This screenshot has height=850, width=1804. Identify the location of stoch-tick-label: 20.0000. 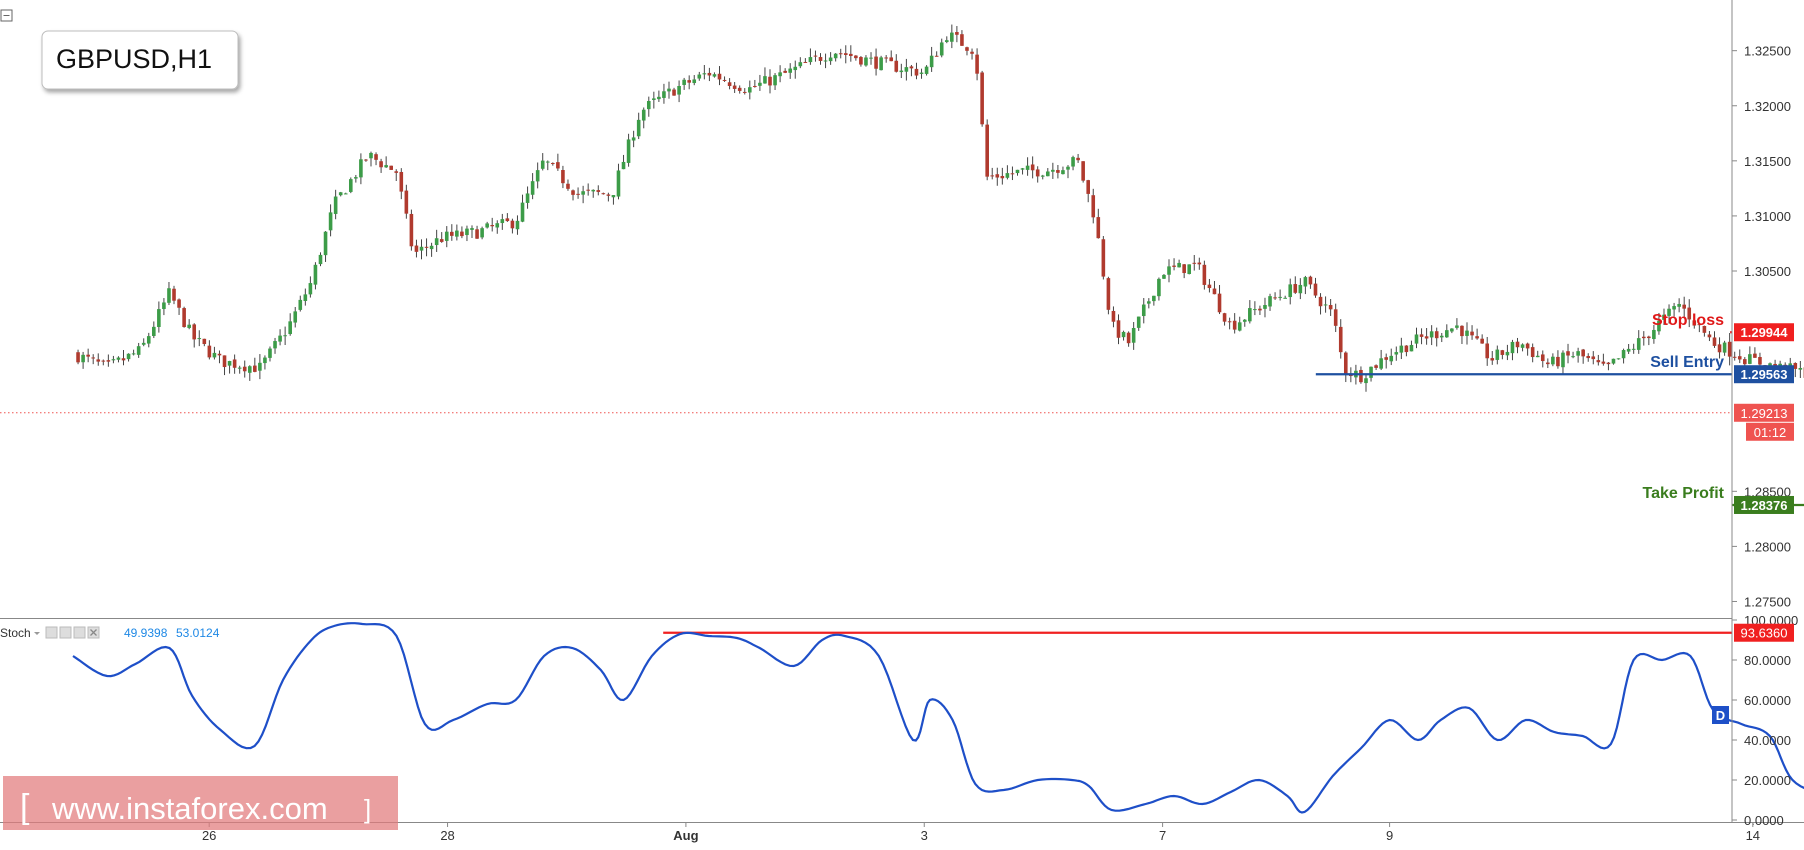
(1767, 780).